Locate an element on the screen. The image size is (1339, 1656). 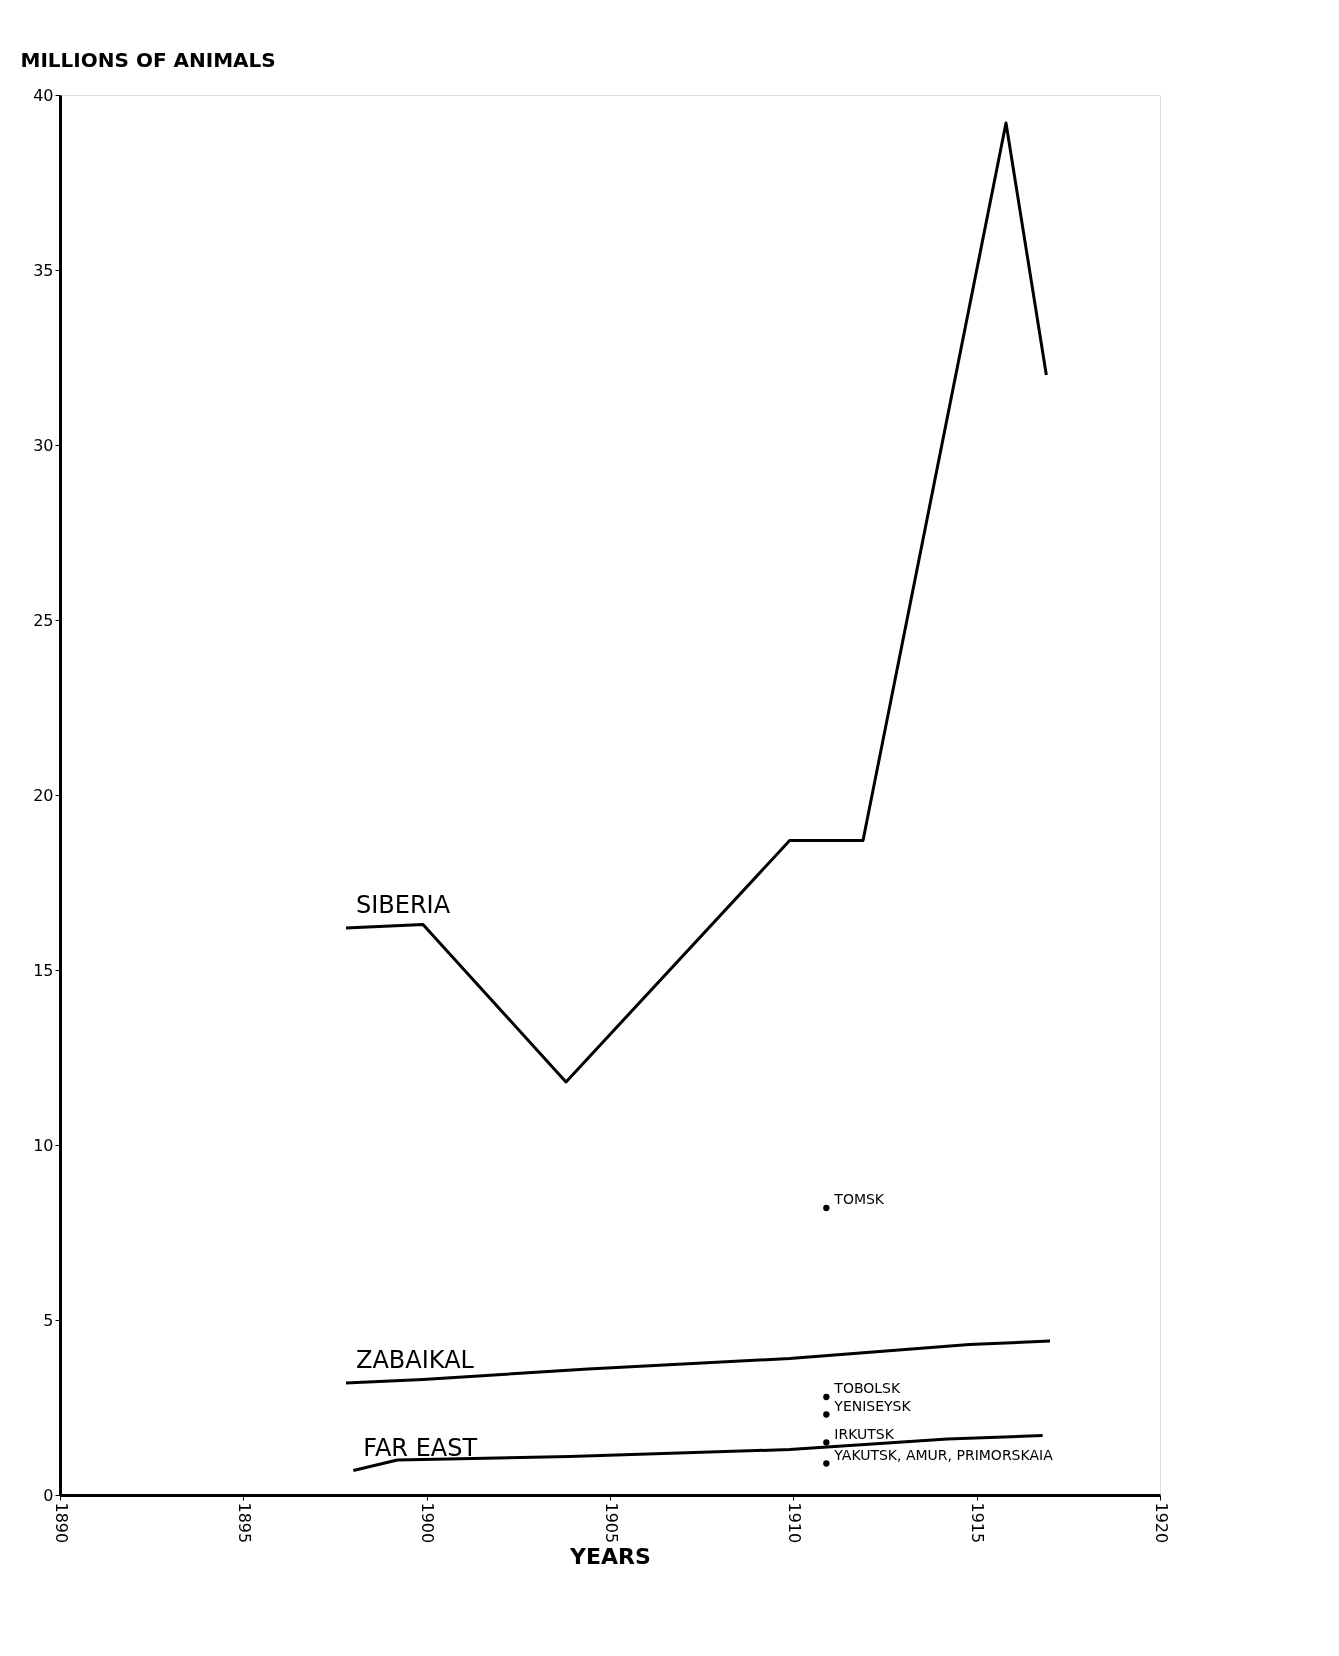
y-axis-title: MILLIONS OF ANIMALS is located at coordinates (148, 59).